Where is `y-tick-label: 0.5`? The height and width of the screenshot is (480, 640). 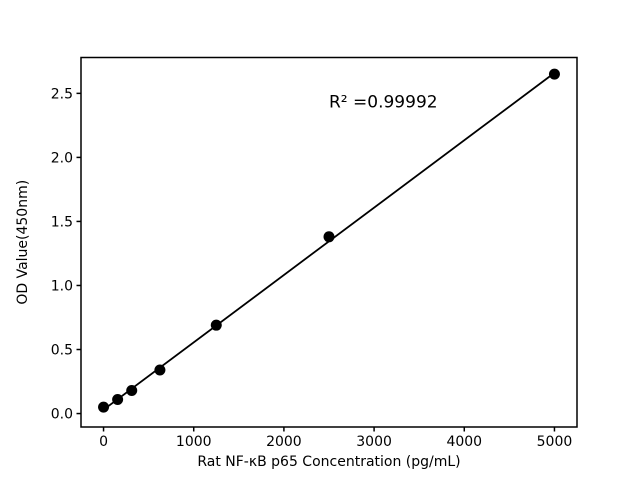 y-tick-label: 0.5 is located at coordinates (62, 351).